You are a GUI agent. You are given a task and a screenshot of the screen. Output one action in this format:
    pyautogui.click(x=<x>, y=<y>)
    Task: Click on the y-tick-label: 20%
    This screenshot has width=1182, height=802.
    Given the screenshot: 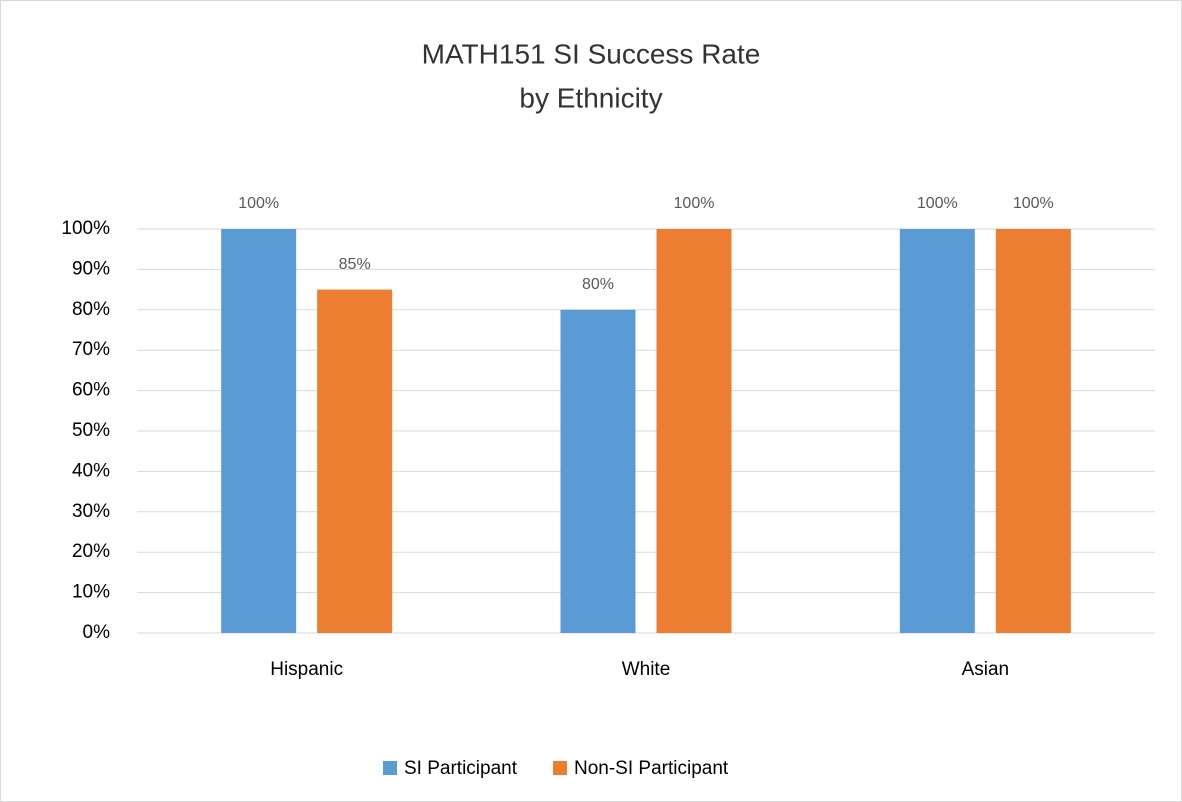 What is the action you would take?
    pyautogui.click(x=91, y=551)
    